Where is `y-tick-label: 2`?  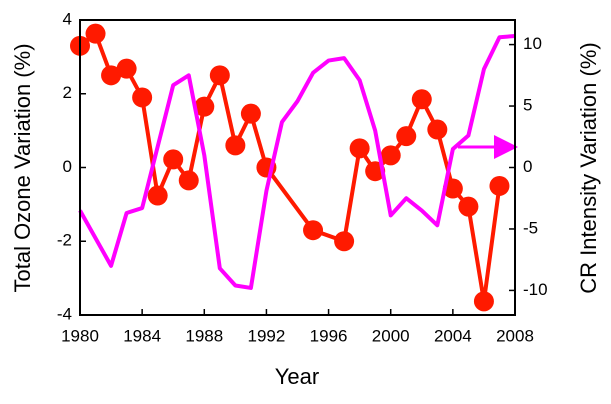
y-tick-label: 2 is located at coordinates (67, 92).